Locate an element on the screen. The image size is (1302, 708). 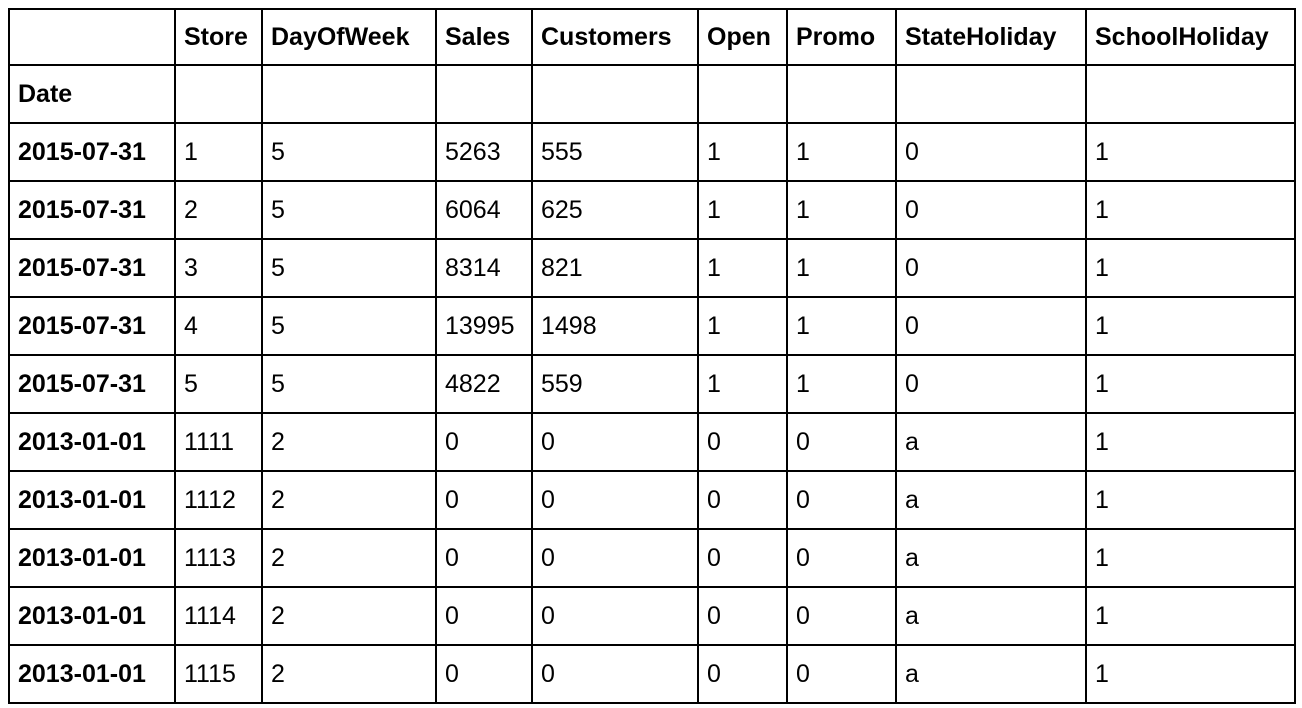
table-row: 2013-01-01 1115 2 0 0 0 0 a 1 is located at coordinates (652, 674).